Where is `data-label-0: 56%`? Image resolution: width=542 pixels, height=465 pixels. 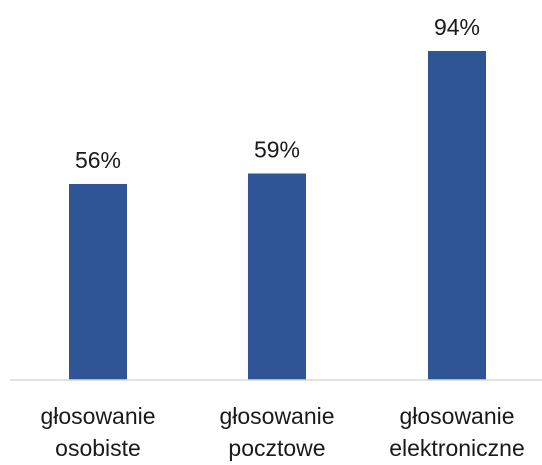 data-label-0: 56% is located at coordinates (98, 160).